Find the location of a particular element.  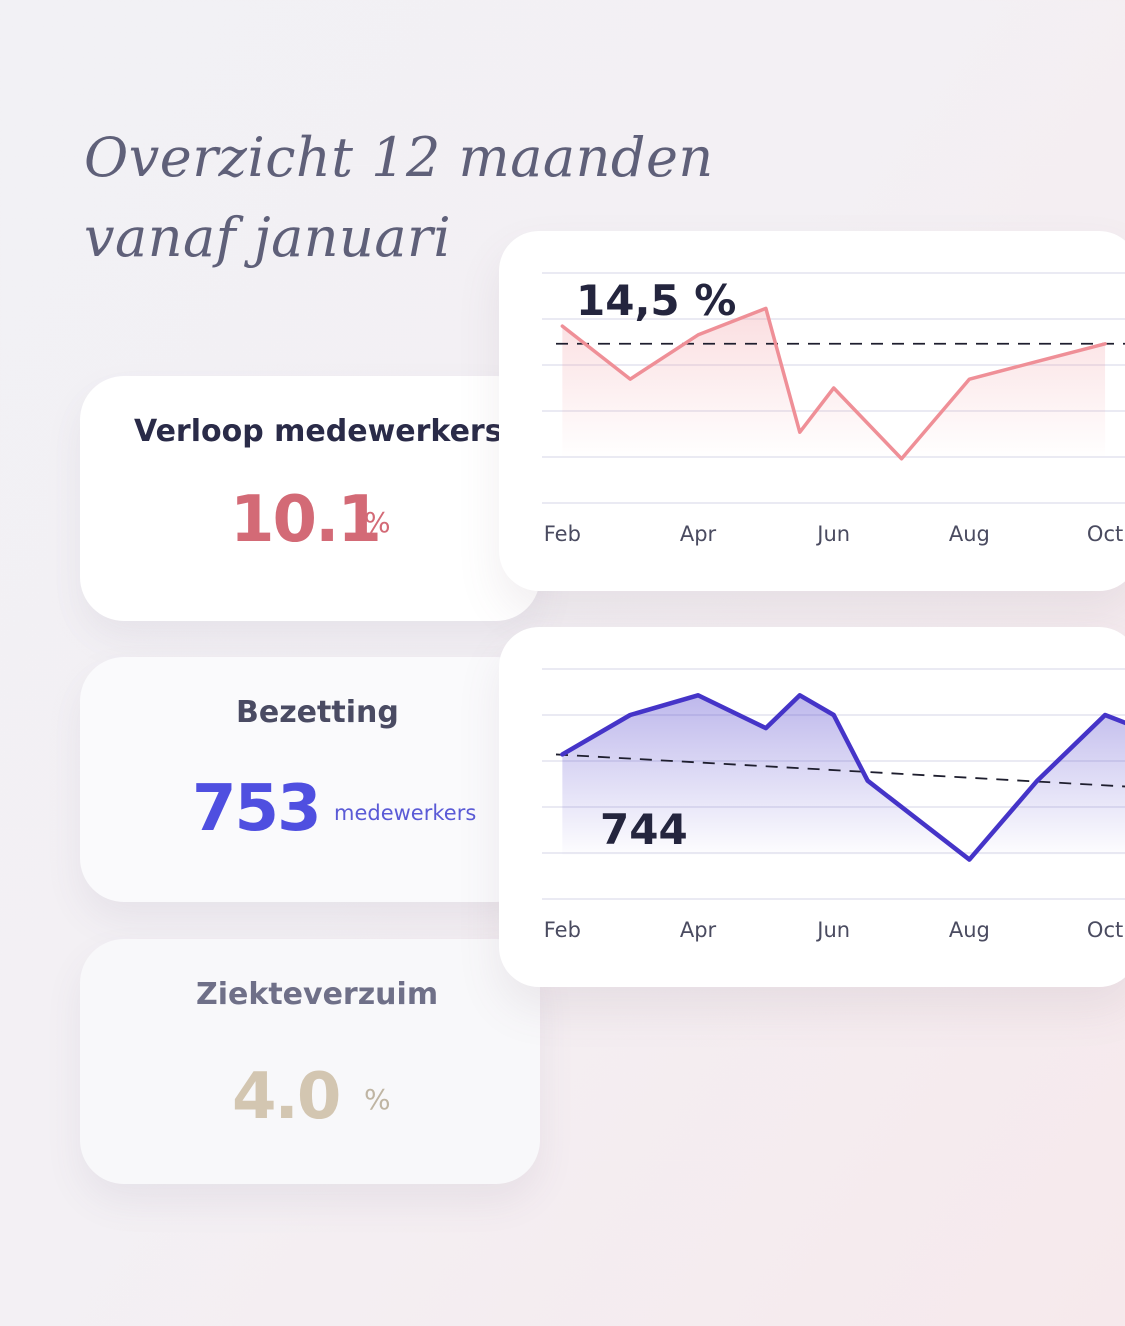

page-heading-line1: Overzicht 12 maanden is located at coordinates (399, 157).